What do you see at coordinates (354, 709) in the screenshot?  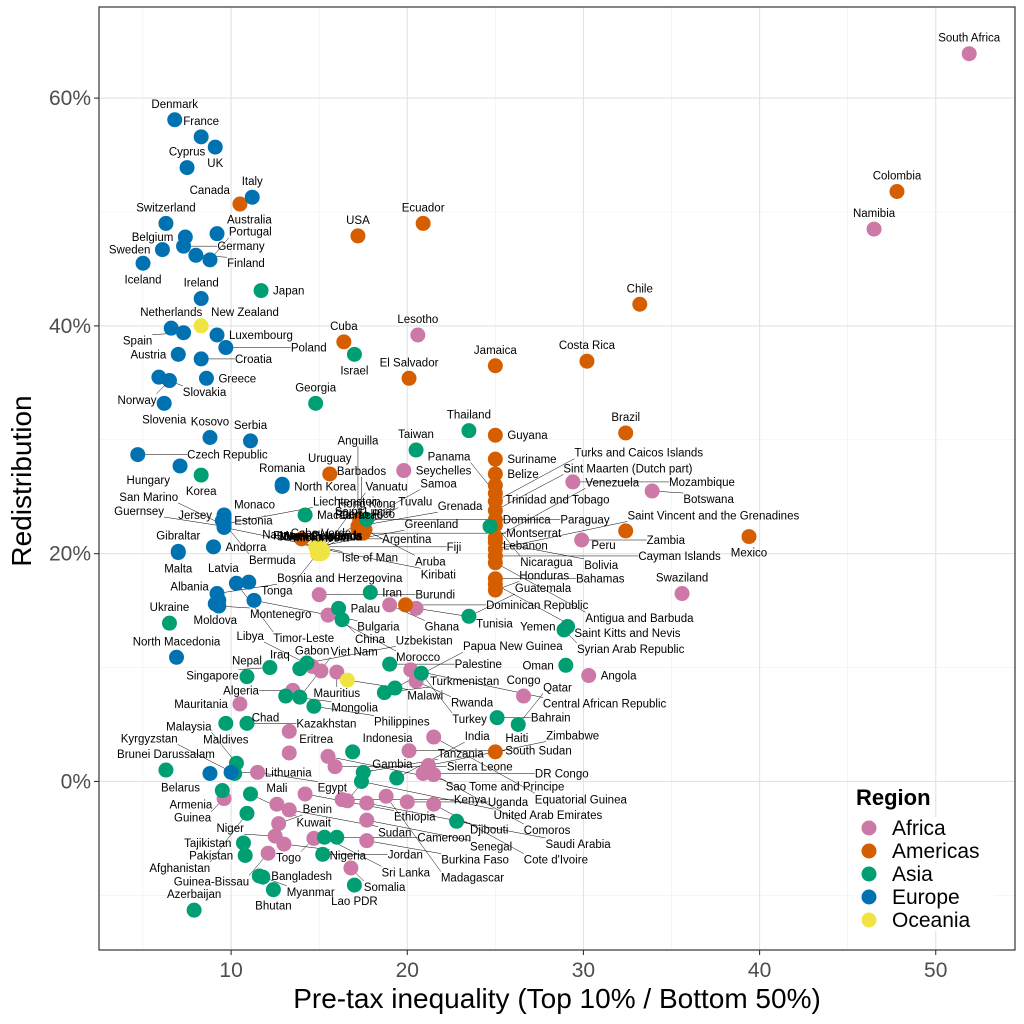 I see `point-label: Mongolia` at bounding box center [354, 709].